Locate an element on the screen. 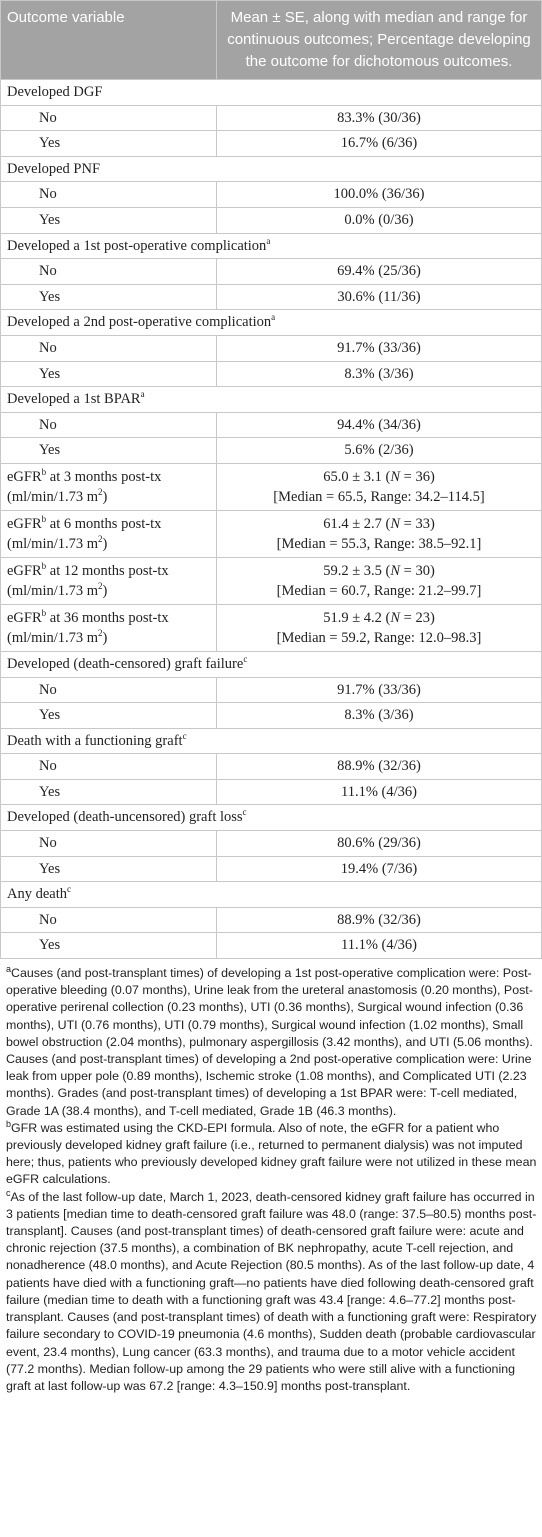 The image size is (542, 1537). outcome-row: Yes 19.4% (7/36) is located at coordinates (271, 869).